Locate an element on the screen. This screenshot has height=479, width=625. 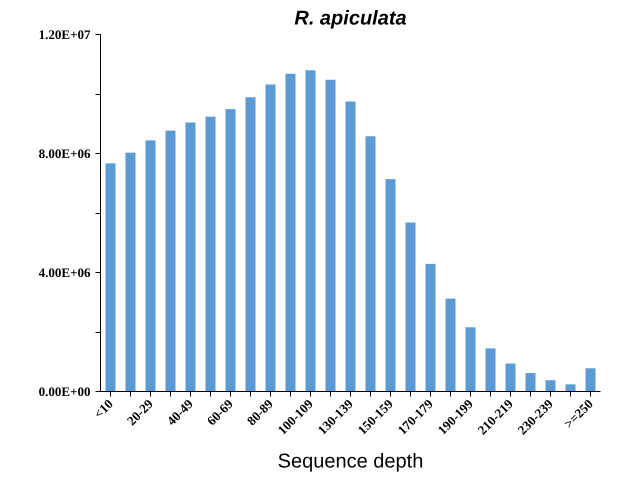
x-tick-label: <10 is located at coordinates (103, 409).